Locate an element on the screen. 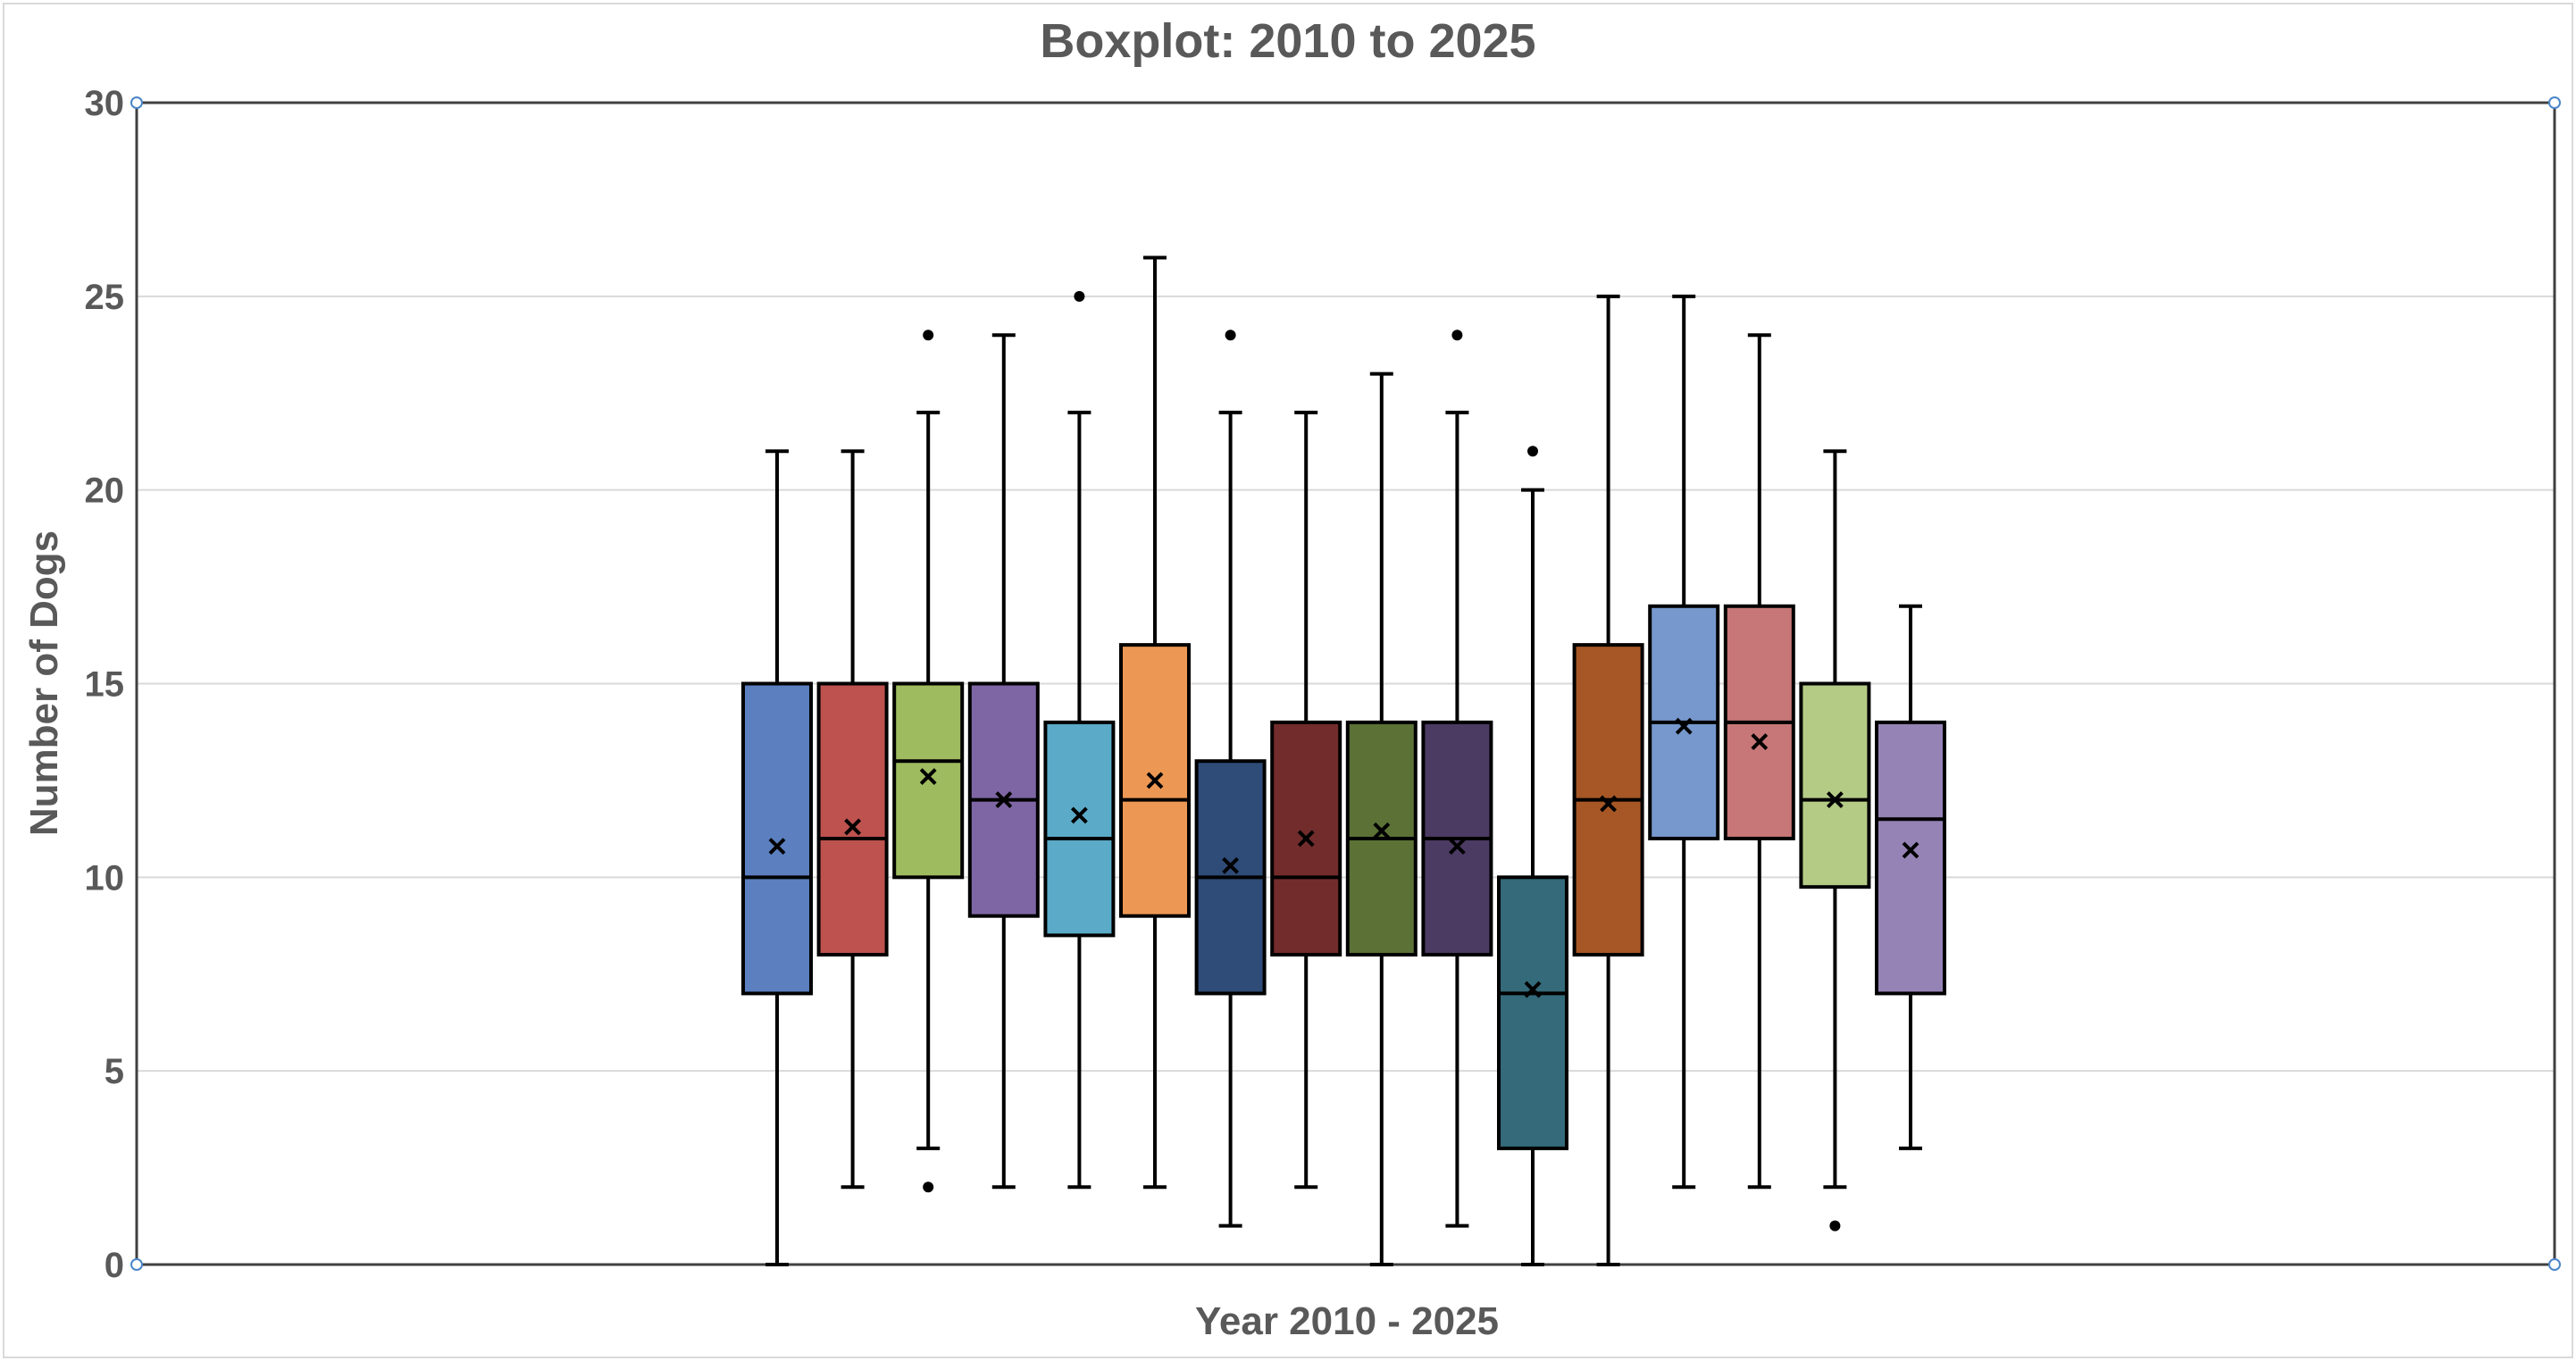 The width and height of the screenshot is (2576, 1361). y-tick-label: 15 is located at coordinates (105, 685).